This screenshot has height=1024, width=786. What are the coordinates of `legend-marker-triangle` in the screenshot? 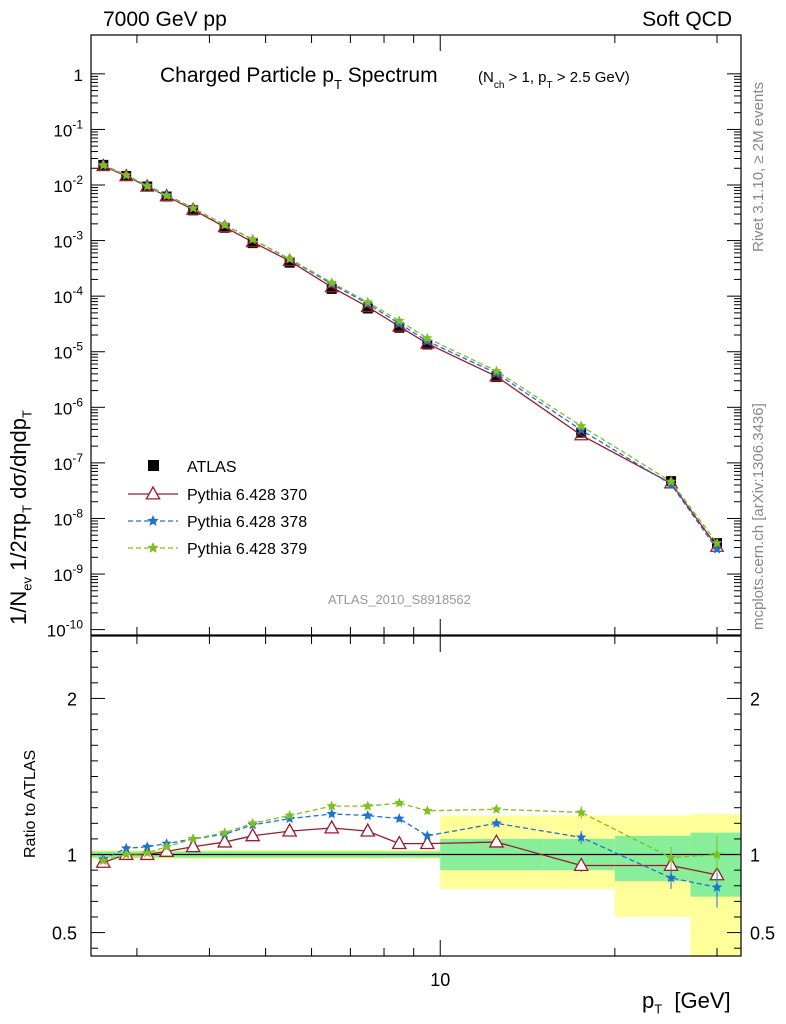 It's located at (153, 492).